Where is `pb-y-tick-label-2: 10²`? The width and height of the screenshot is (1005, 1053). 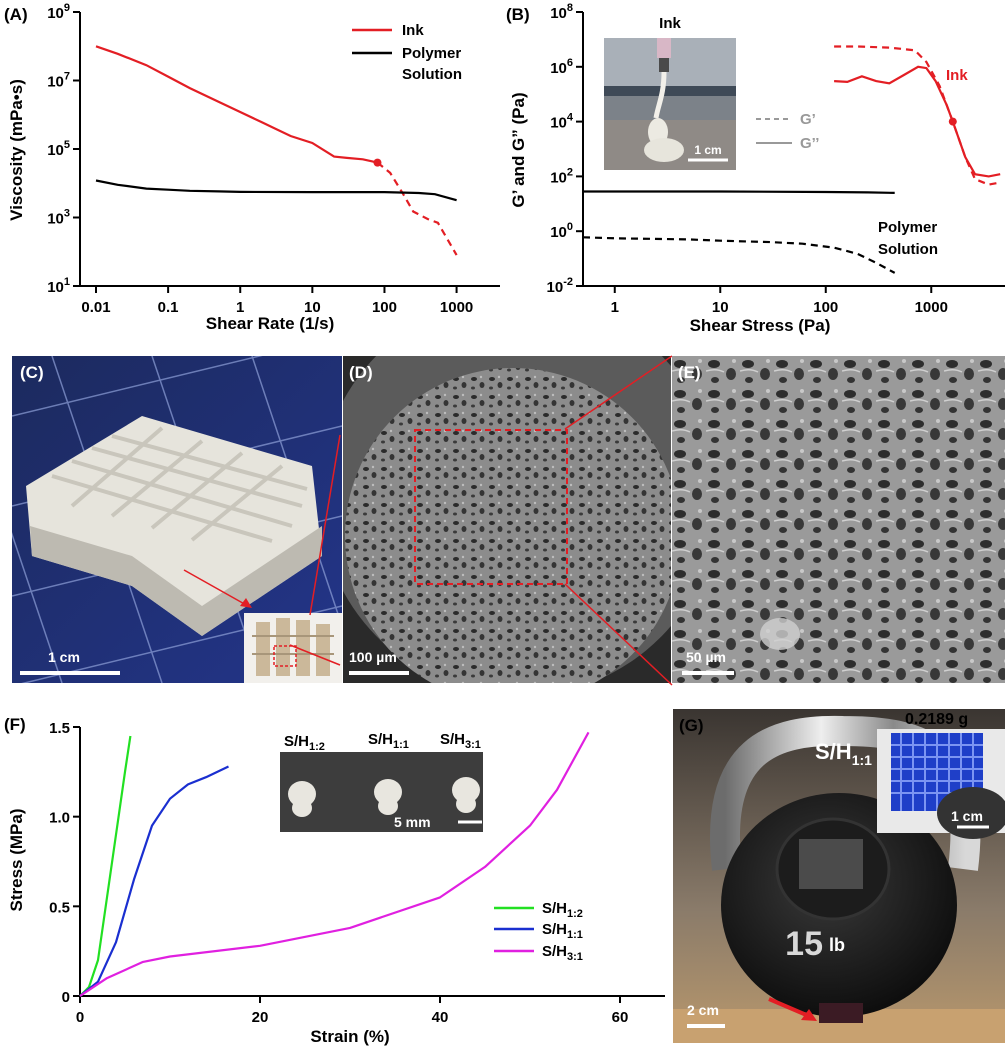
pb-y-tick-label-2: 10² is located at coordinates (561, 176).